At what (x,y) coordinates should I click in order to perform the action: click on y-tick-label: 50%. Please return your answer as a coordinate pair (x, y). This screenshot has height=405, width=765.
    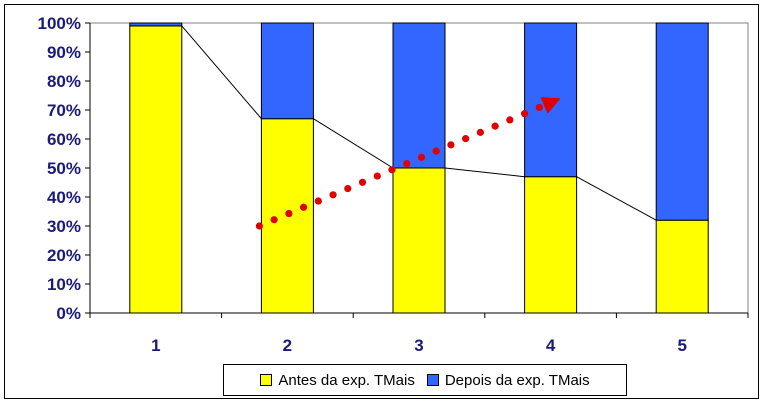
    Looking at the image, I should click on (64, 168).